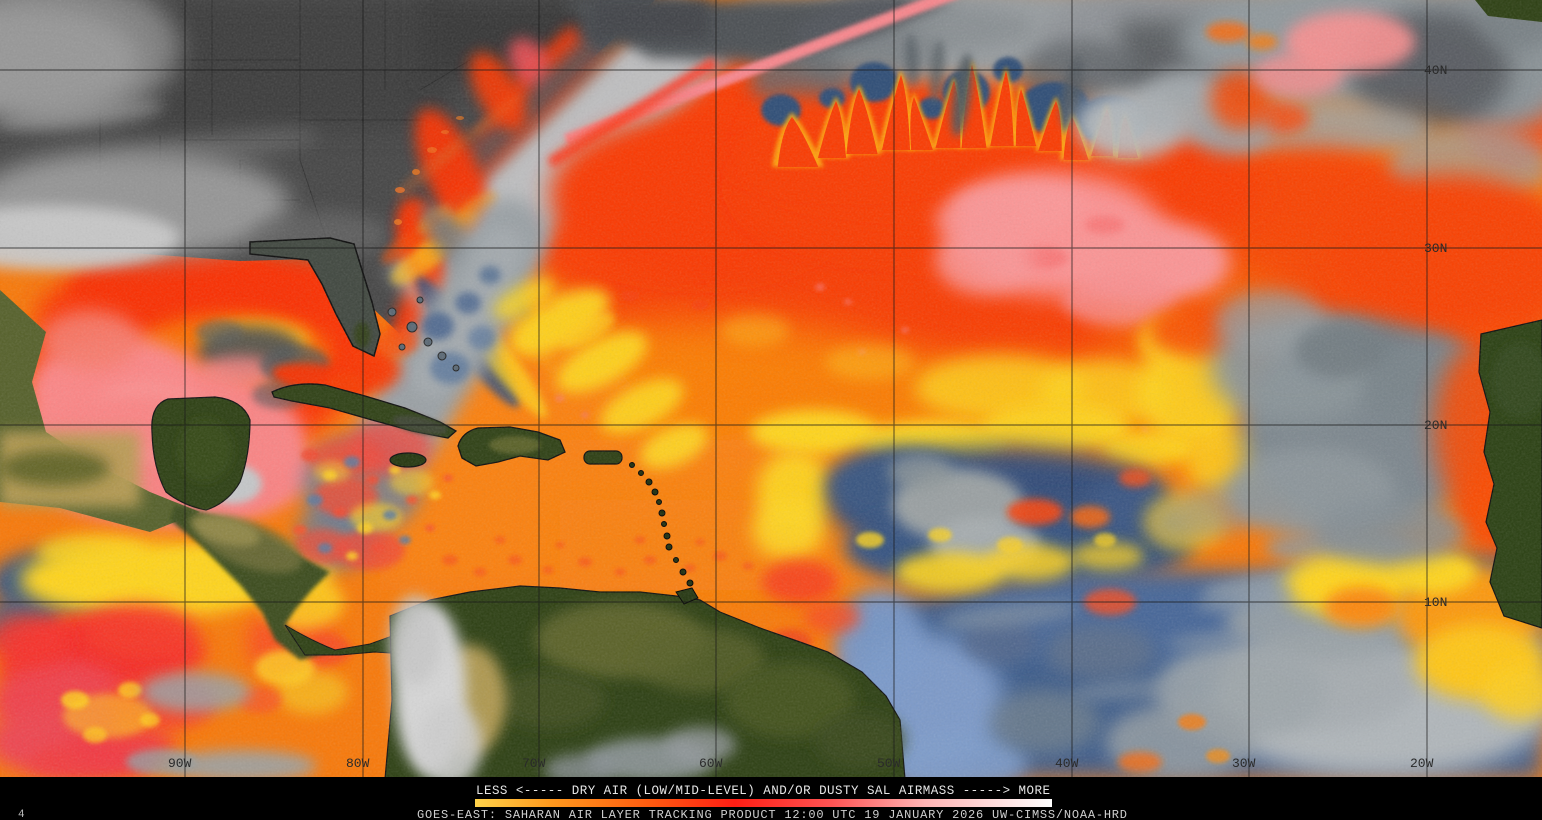  What do you see at coordinates (358, 763) in the screenshot?
I see `svg-text: 80W` at bounding box center [358, 763].